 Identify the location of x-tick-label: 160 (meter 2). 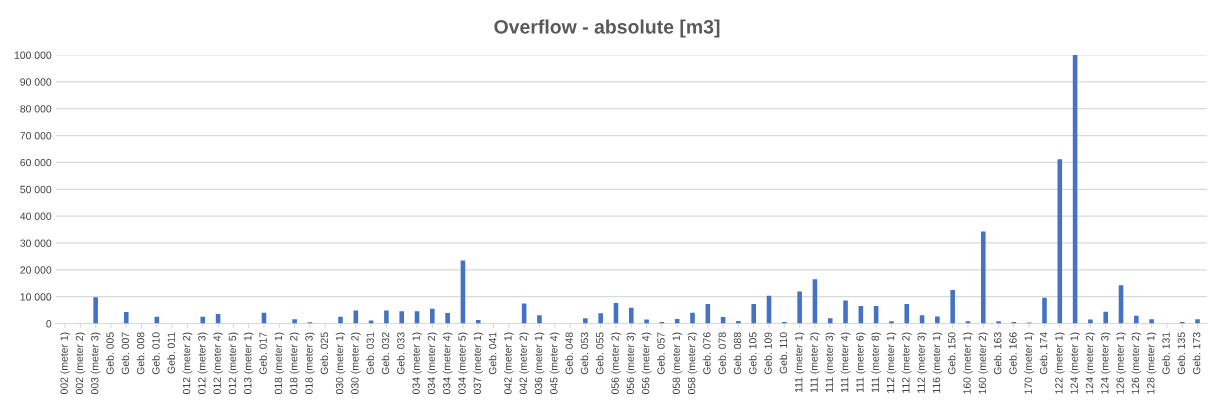
(983, 363).